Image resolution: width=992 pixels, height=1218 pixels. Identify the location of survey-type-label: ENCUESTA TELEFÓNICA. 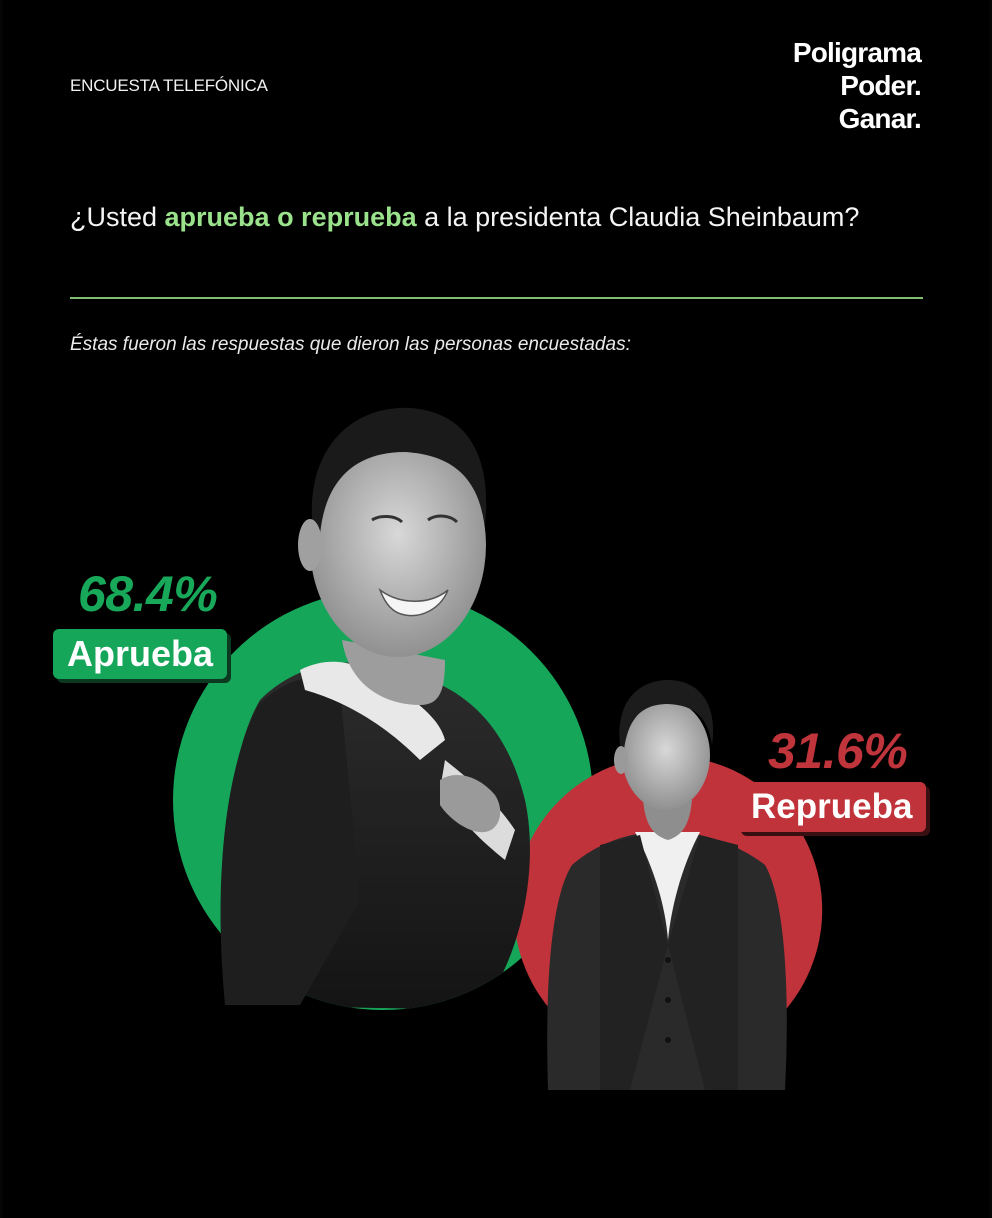
(169, 85).